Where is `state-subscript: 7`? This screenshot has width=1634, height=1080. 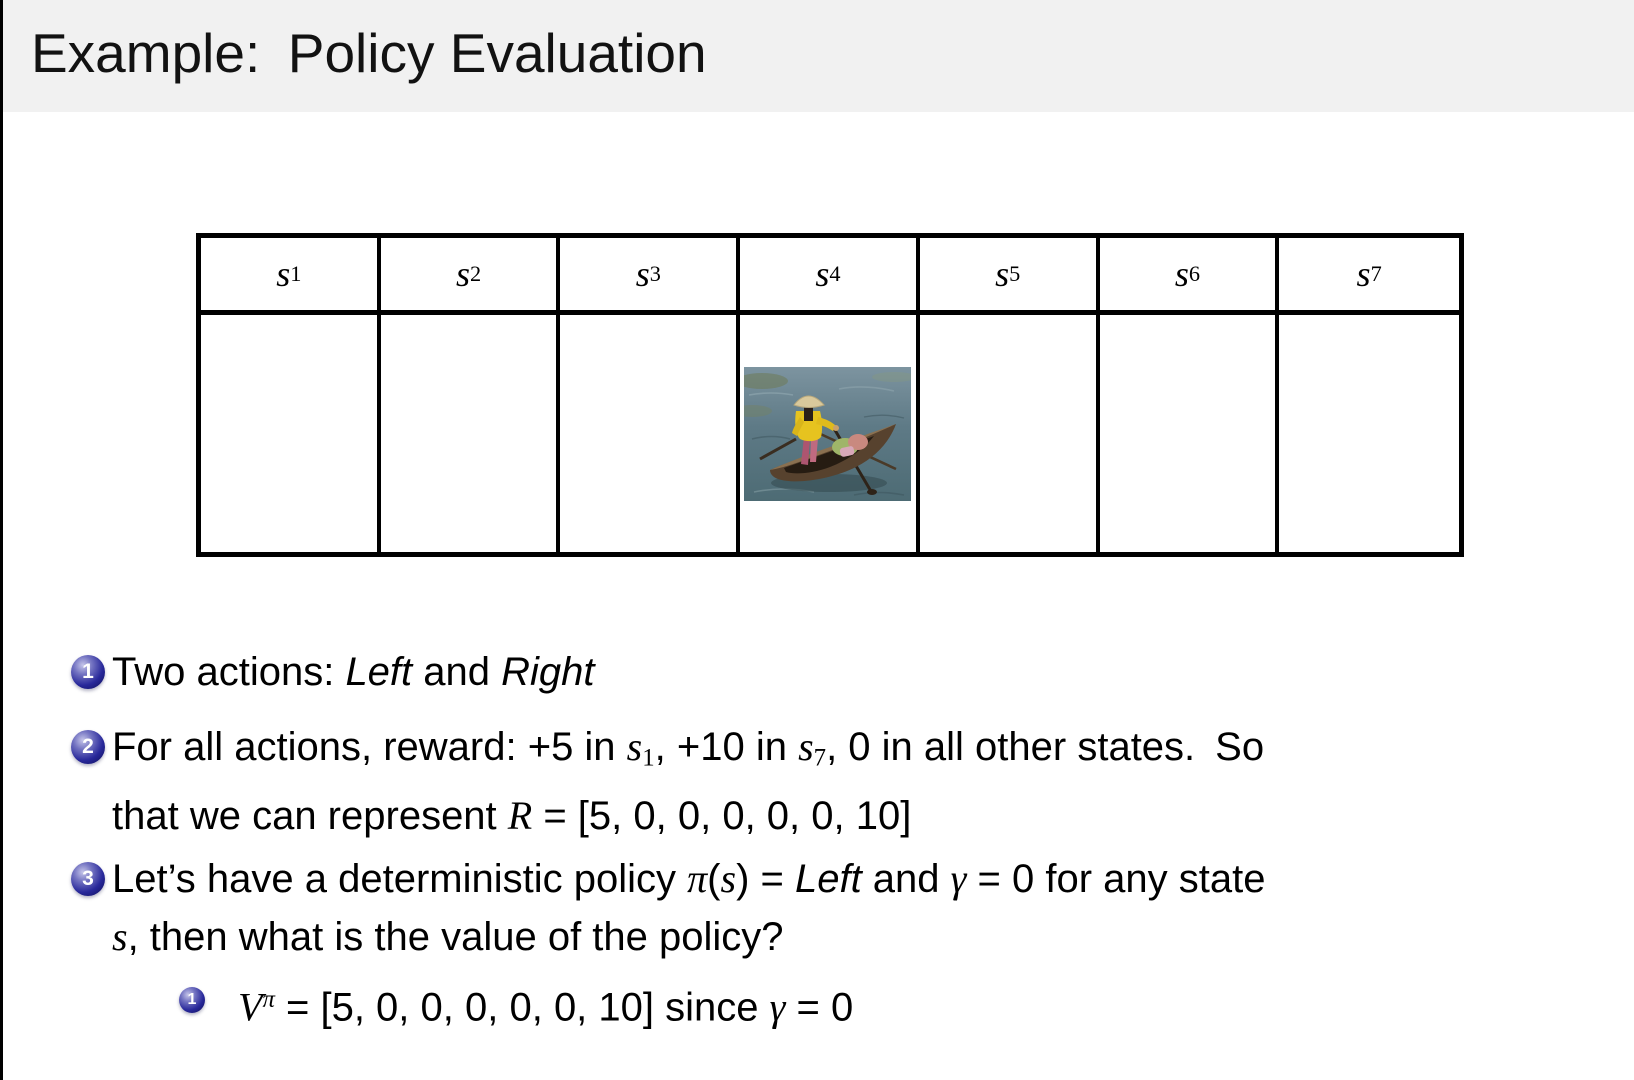 state-subscript: 7 is located at coordinates (1376, 273).